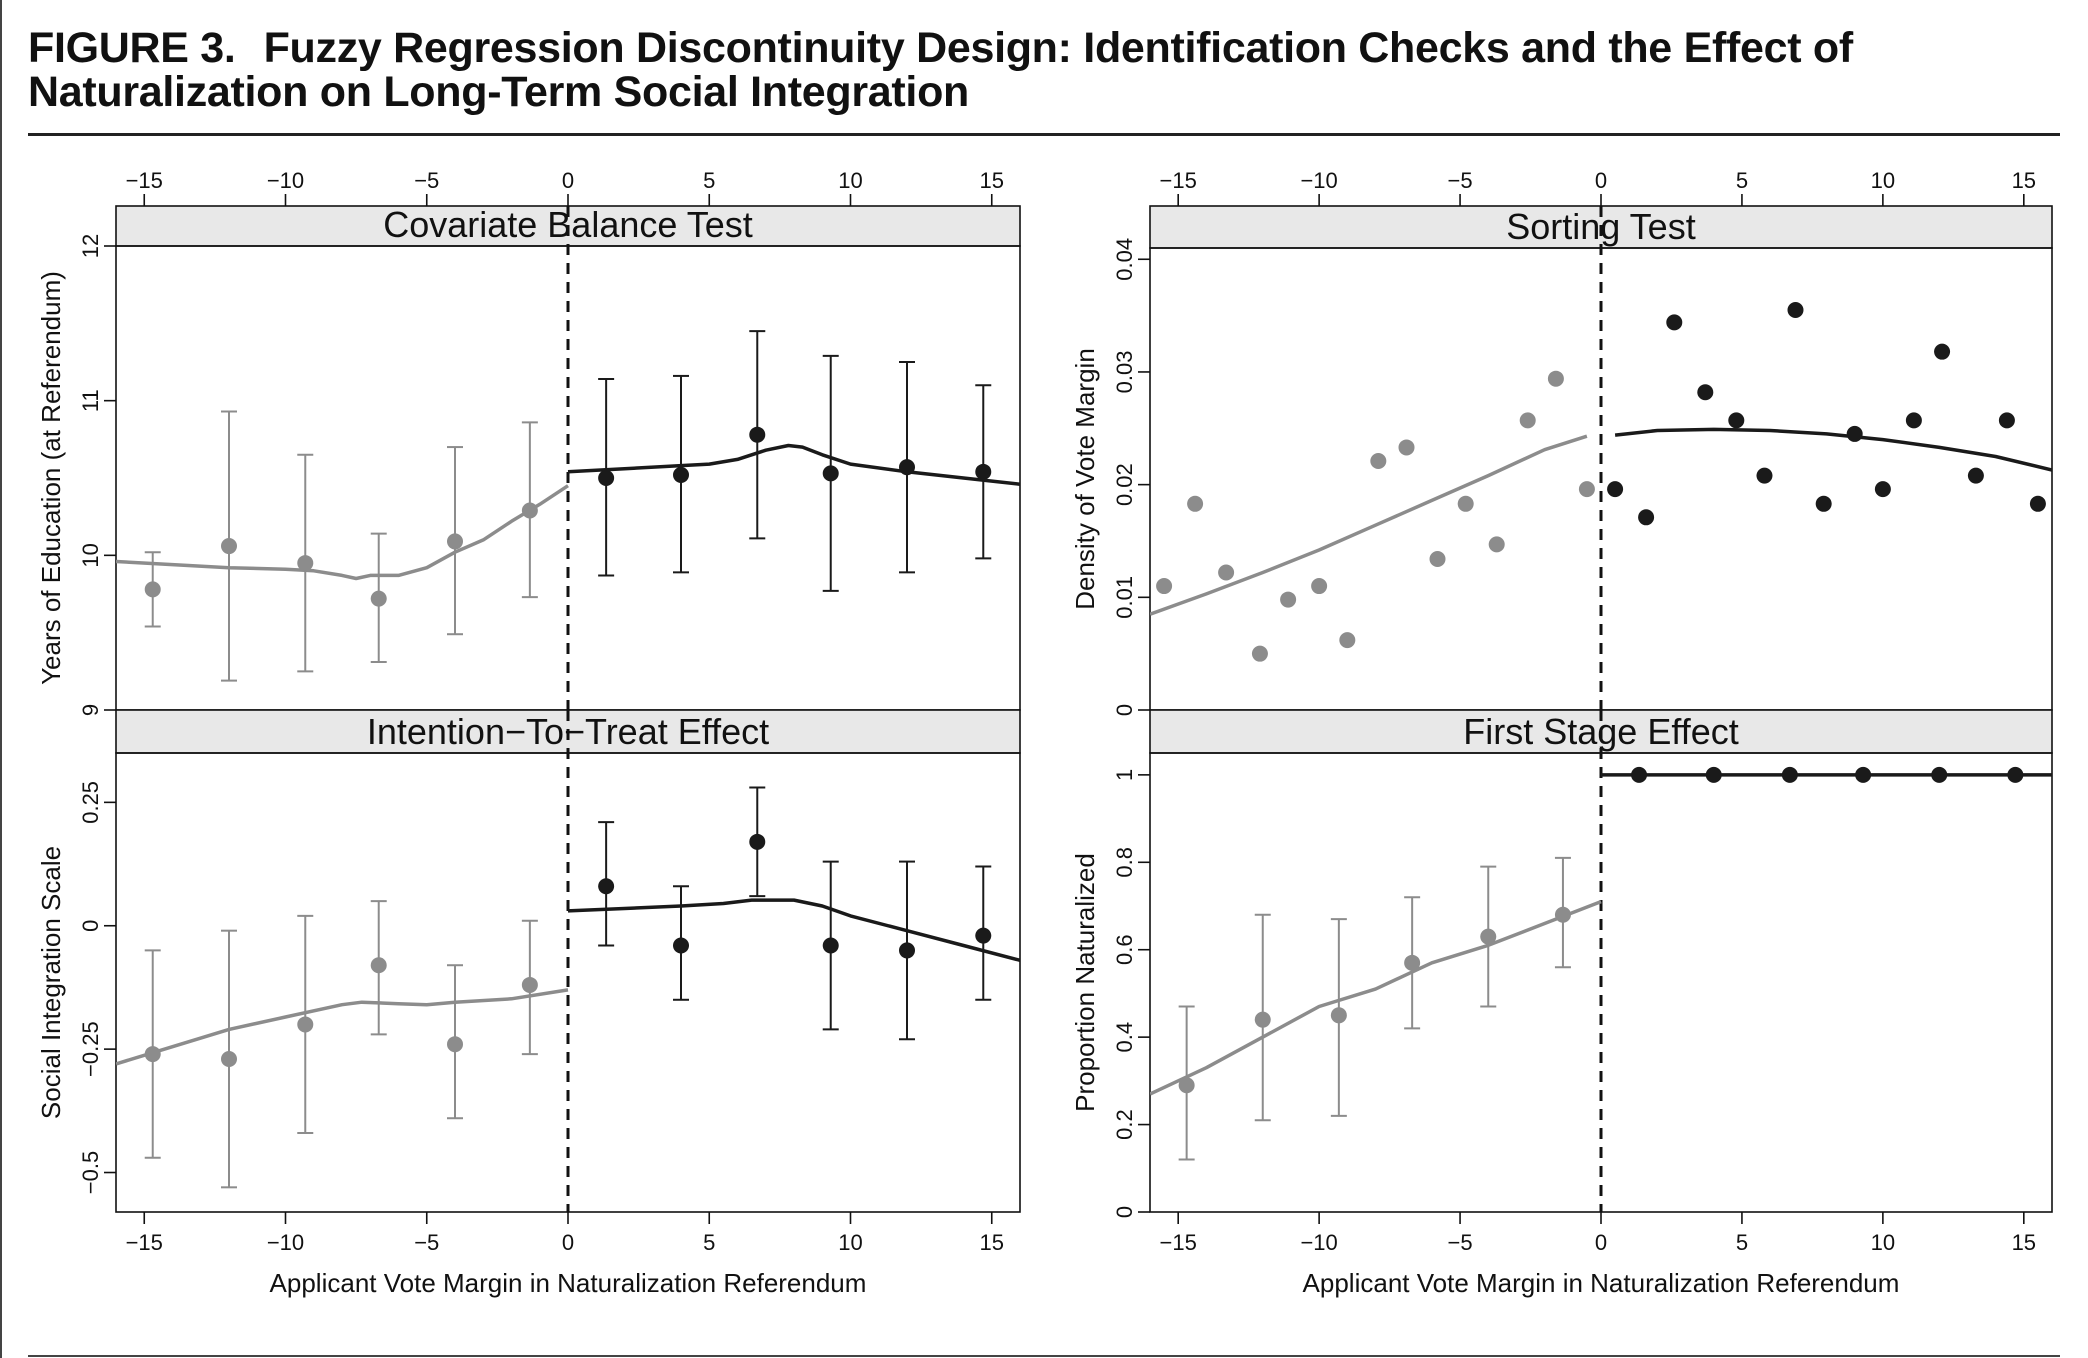  What do you see at coordinates (90, 400) in the screenshot?
I see `y-tick-label: 11` at bounding box center [90, 400].